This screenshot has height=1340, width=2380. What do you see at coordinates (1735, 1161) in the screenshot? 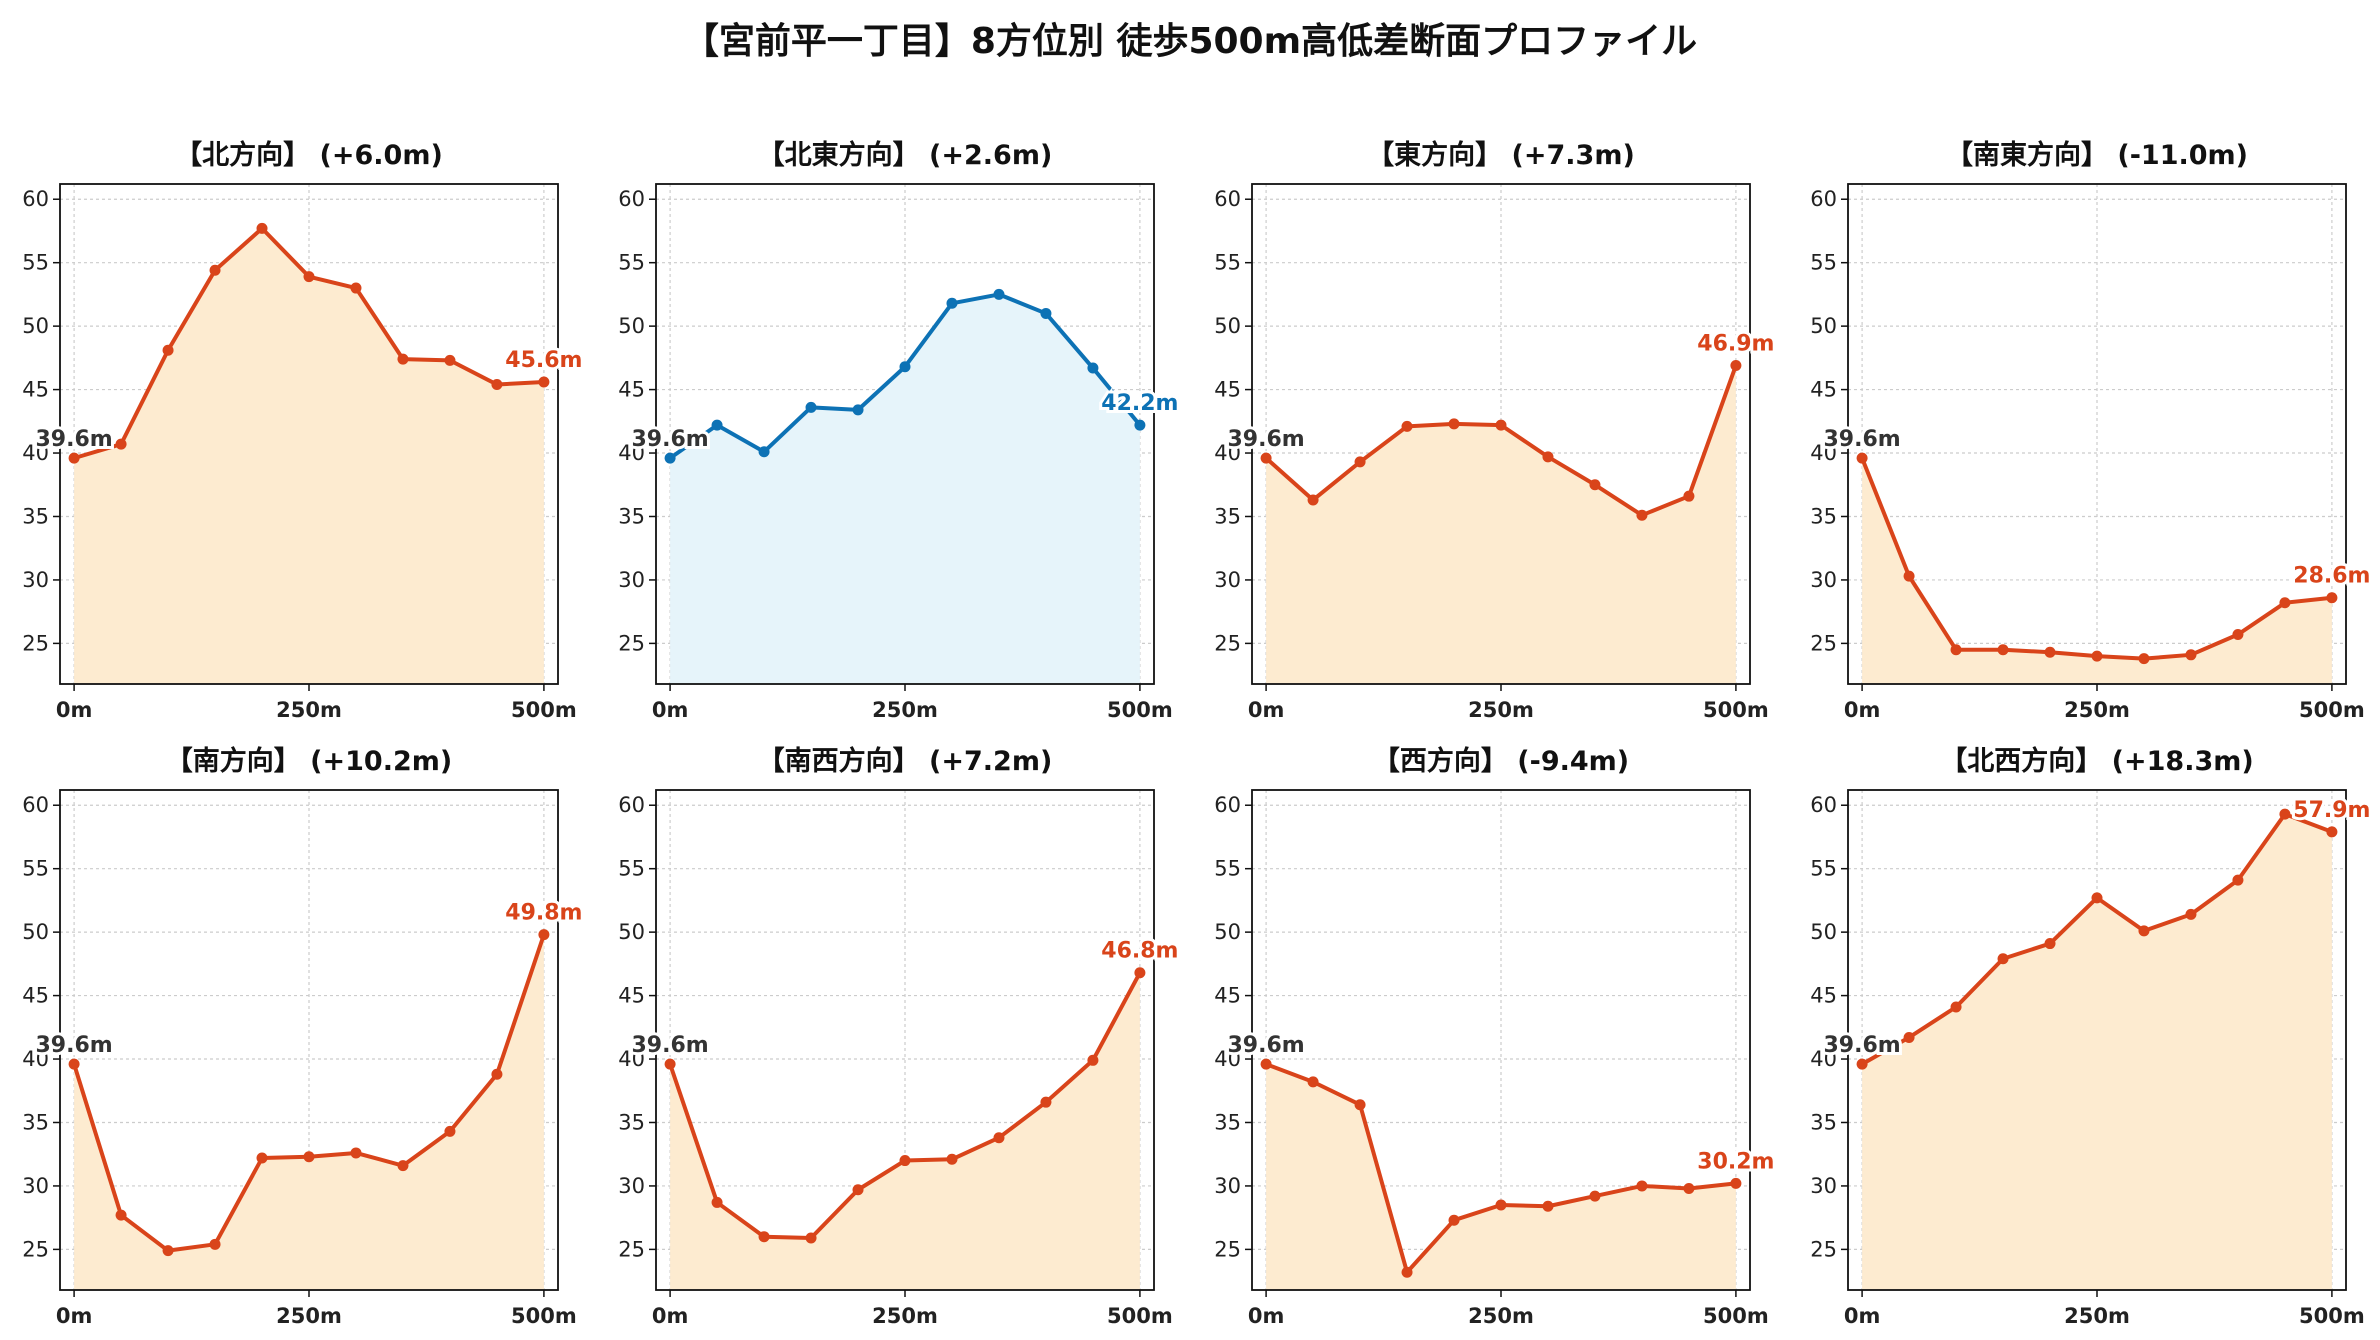
I see `end-elevation-label: 30.2m` at bounding box center [1735, 1161].